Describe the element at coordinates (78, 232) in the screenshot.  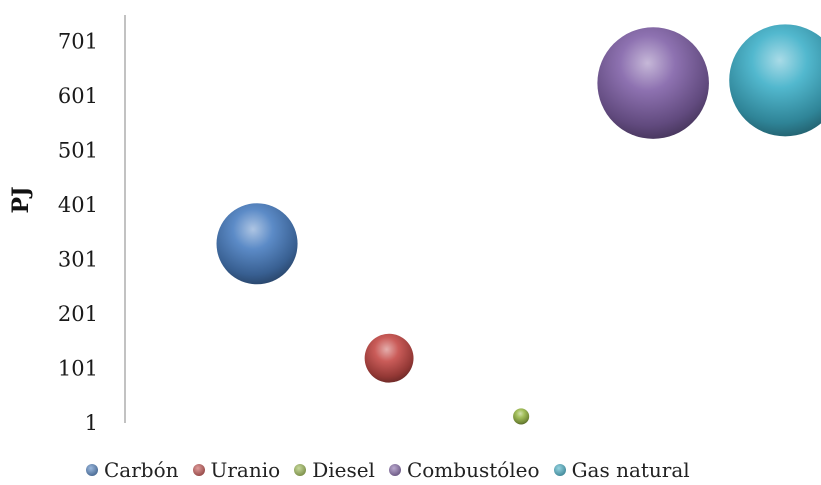
I see `y-tick-labels: 1 101 201 301 401 501 601 701` at that location.